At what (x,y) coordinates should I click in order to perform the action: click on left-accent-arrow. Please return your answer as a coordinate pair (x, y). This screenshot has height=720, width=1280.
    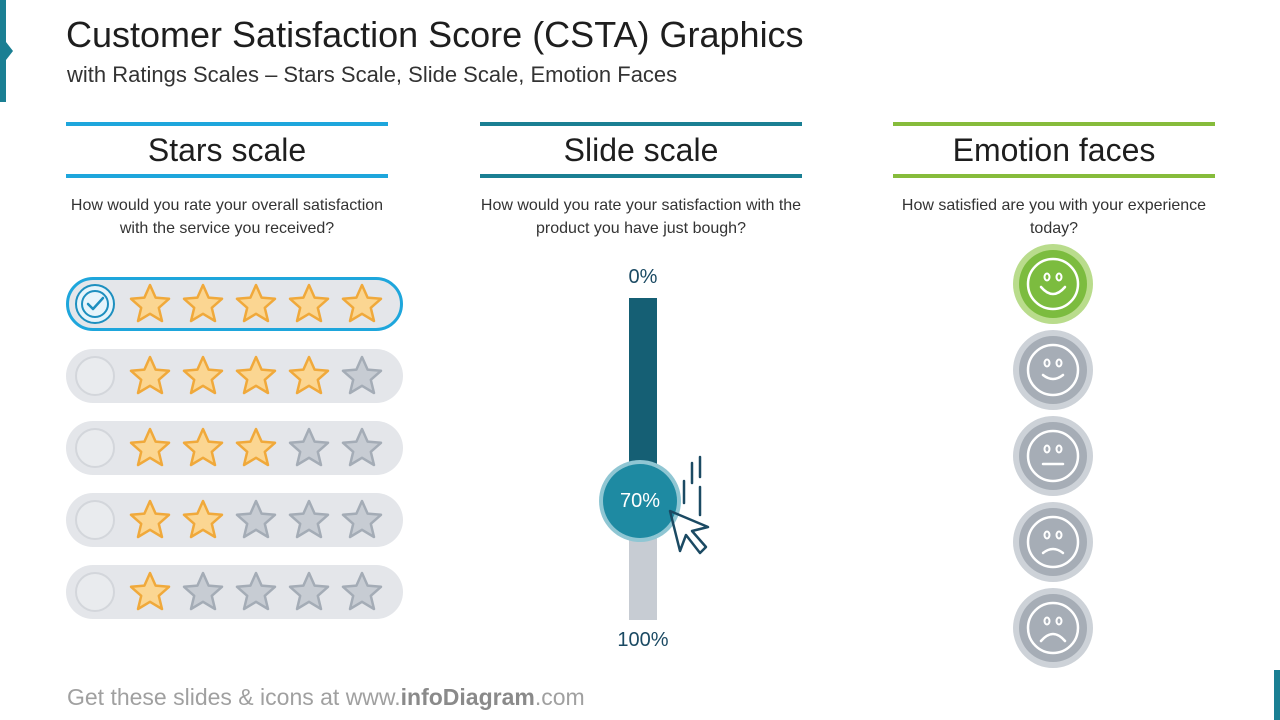
    Looking at the image, I should click on (9, 51).